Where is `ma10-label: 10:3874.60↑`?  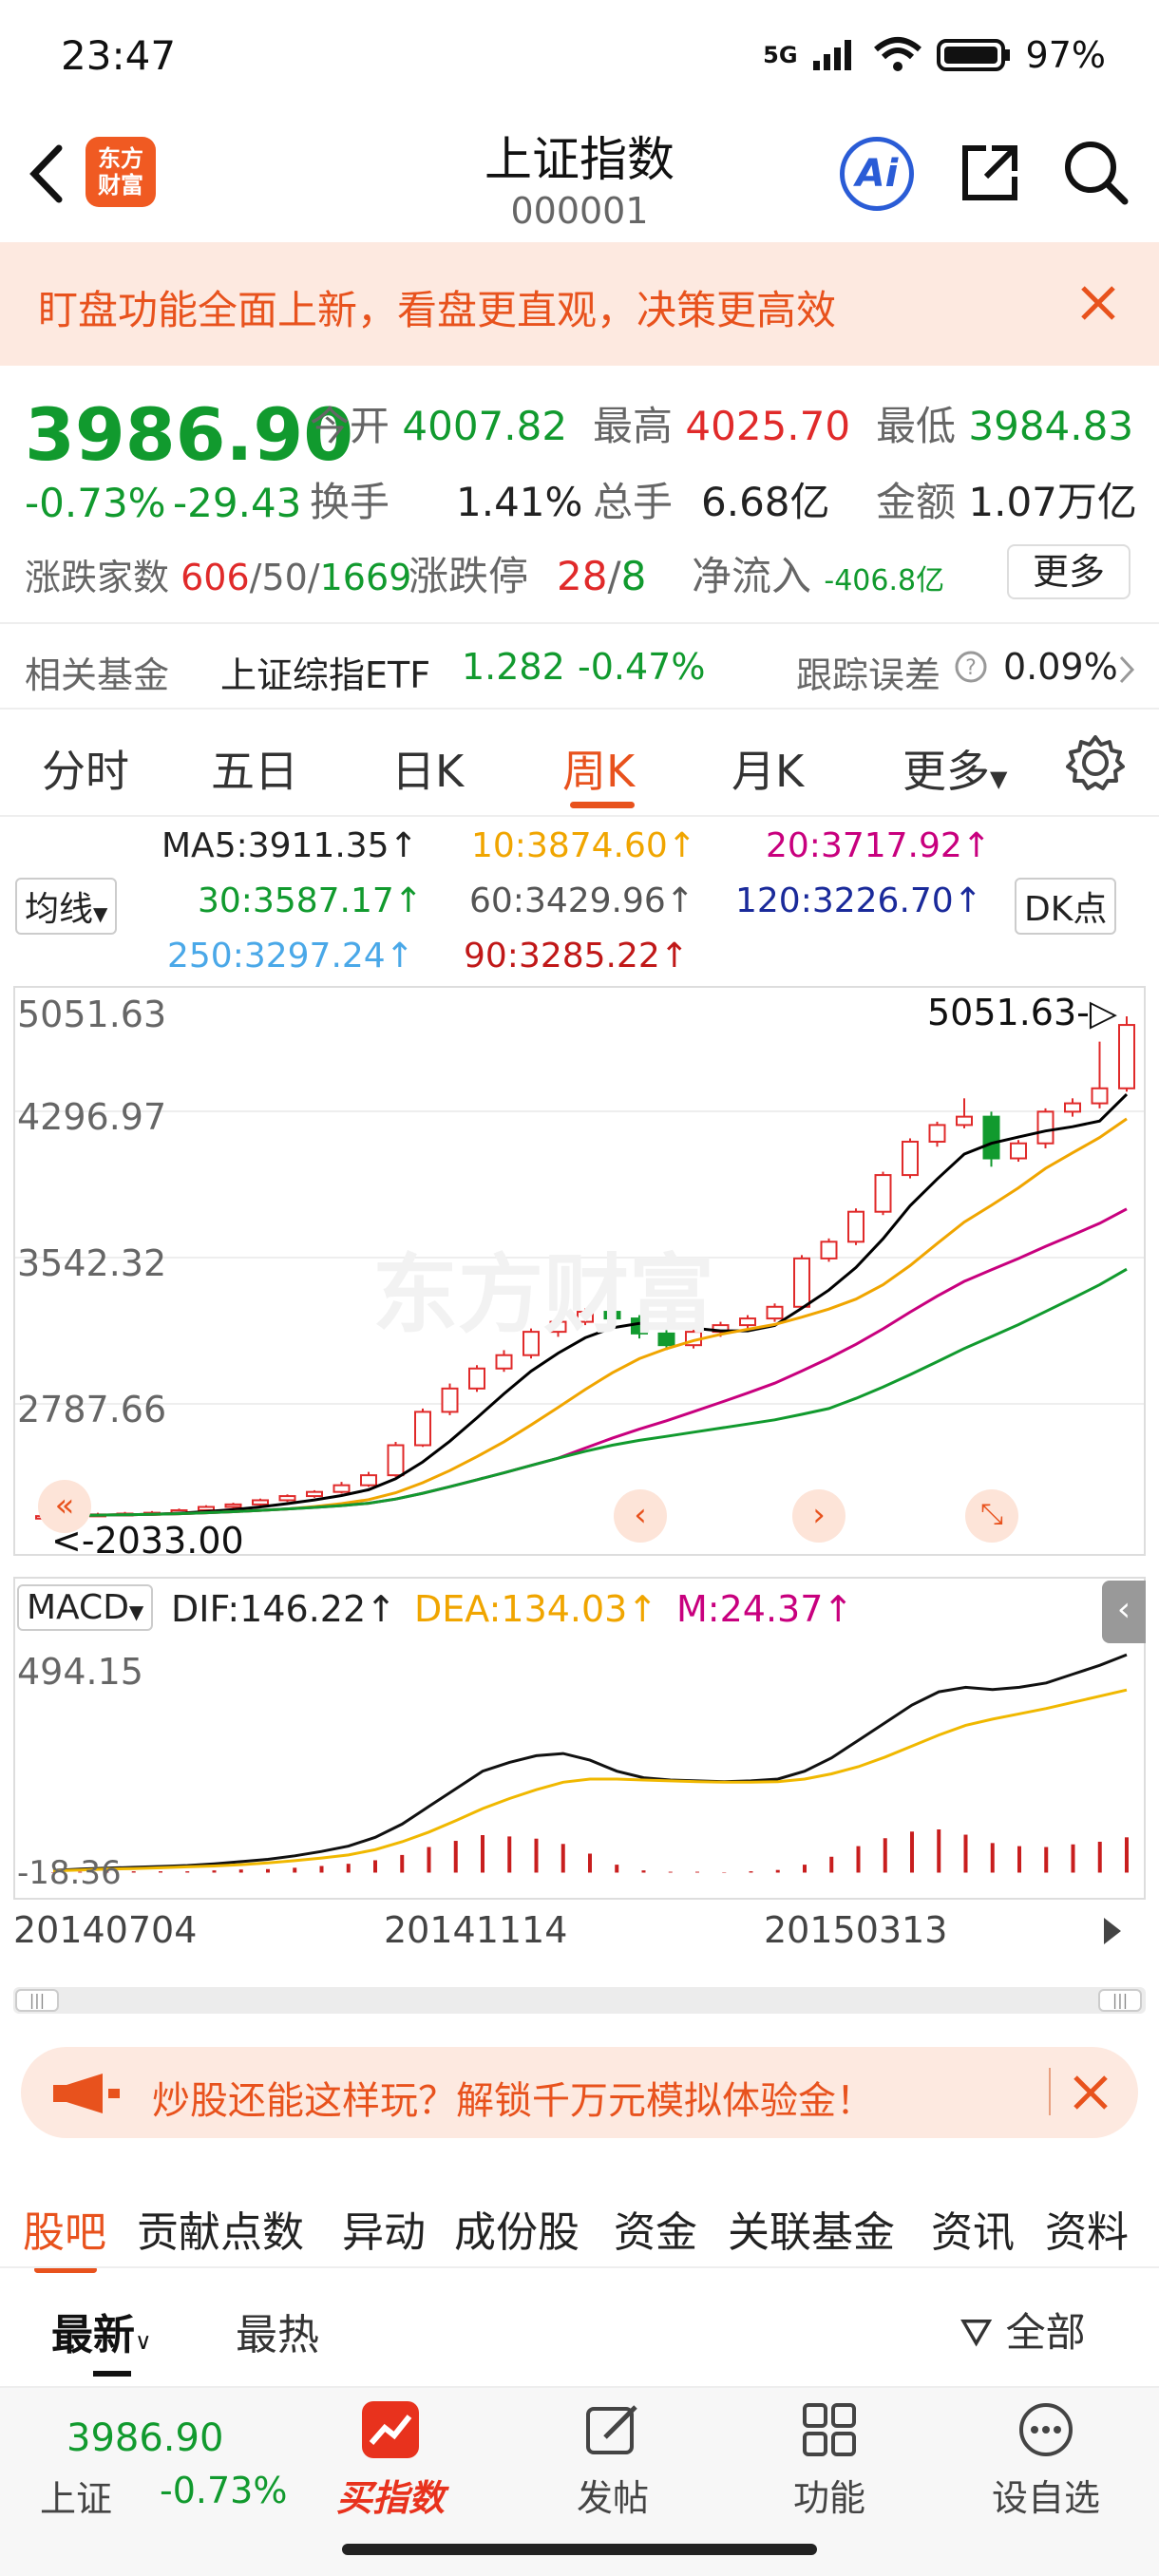
ma10-label: 10:3874.60↑ is located at coordinates (583, 845).